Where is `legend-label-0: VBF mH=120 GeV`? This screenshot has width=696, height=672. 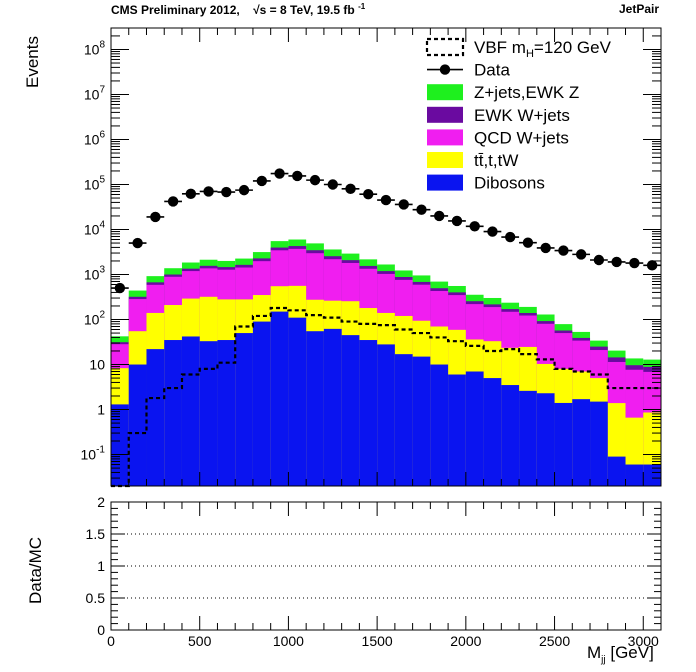
legend-label-0: VBF mH=120 GeV is located at coordinates (543, 49).